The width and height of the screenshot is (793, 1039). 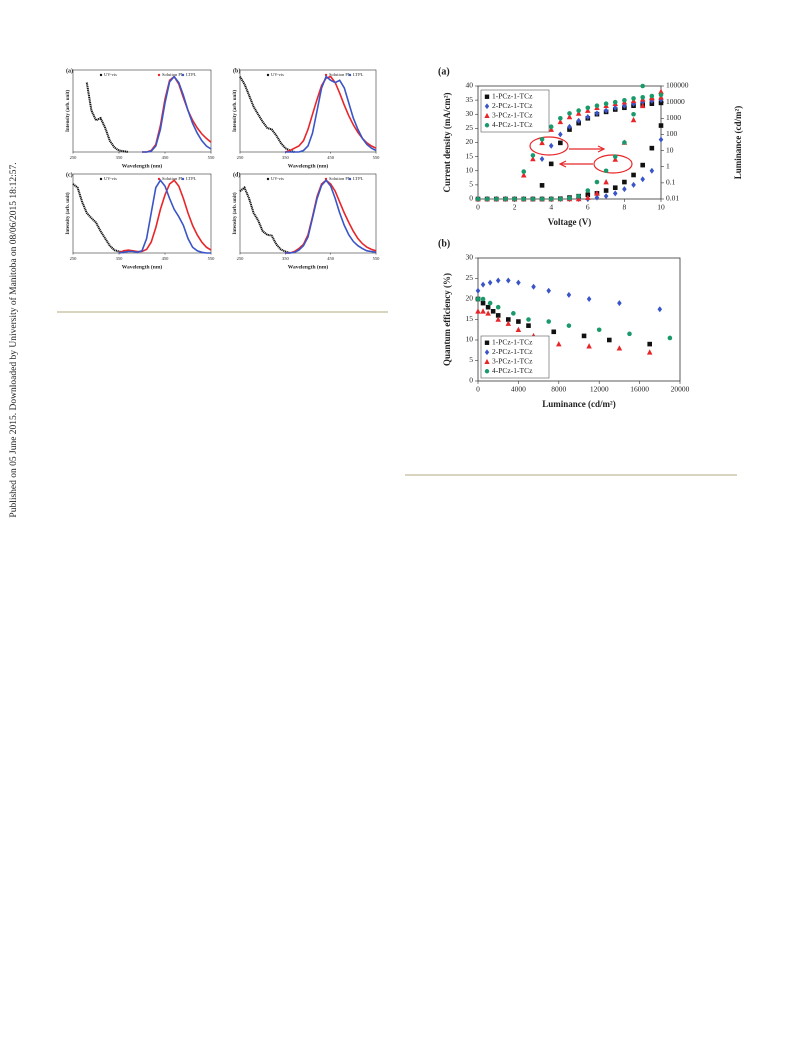 I want to click on panel-label: (c), so click(x=69, y=174).